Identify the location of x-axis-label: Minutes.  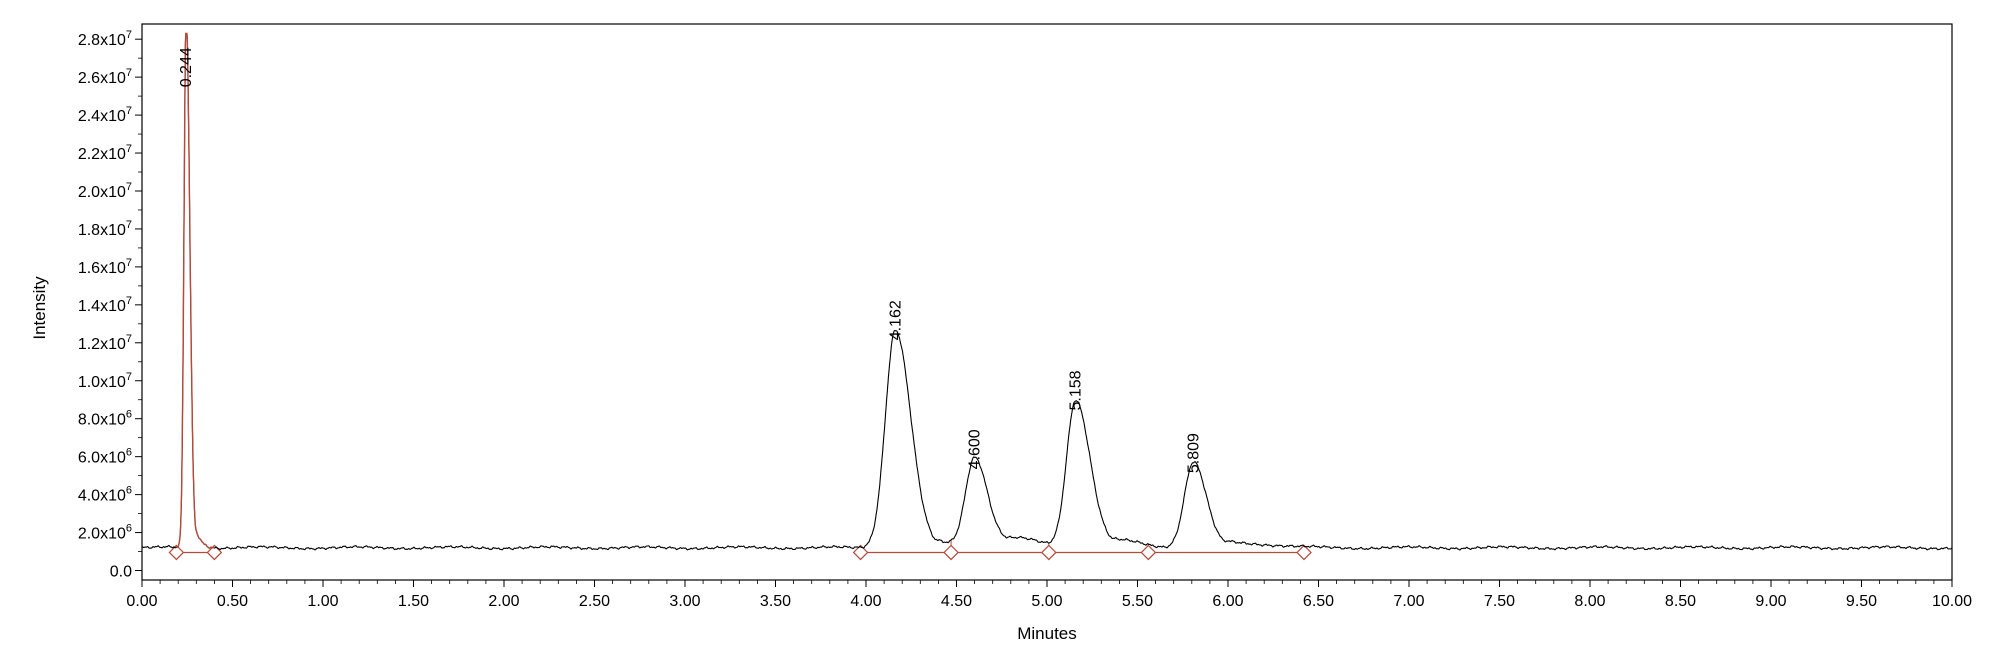
(1047, 633).